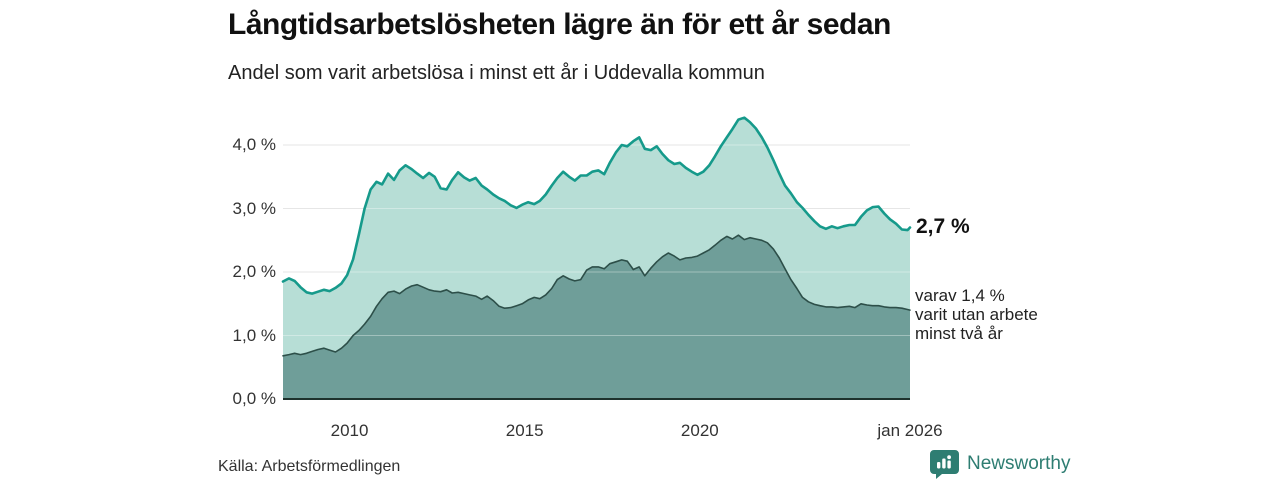  I want to click on y-tick-label: 4,0 %, so click(254, 144).